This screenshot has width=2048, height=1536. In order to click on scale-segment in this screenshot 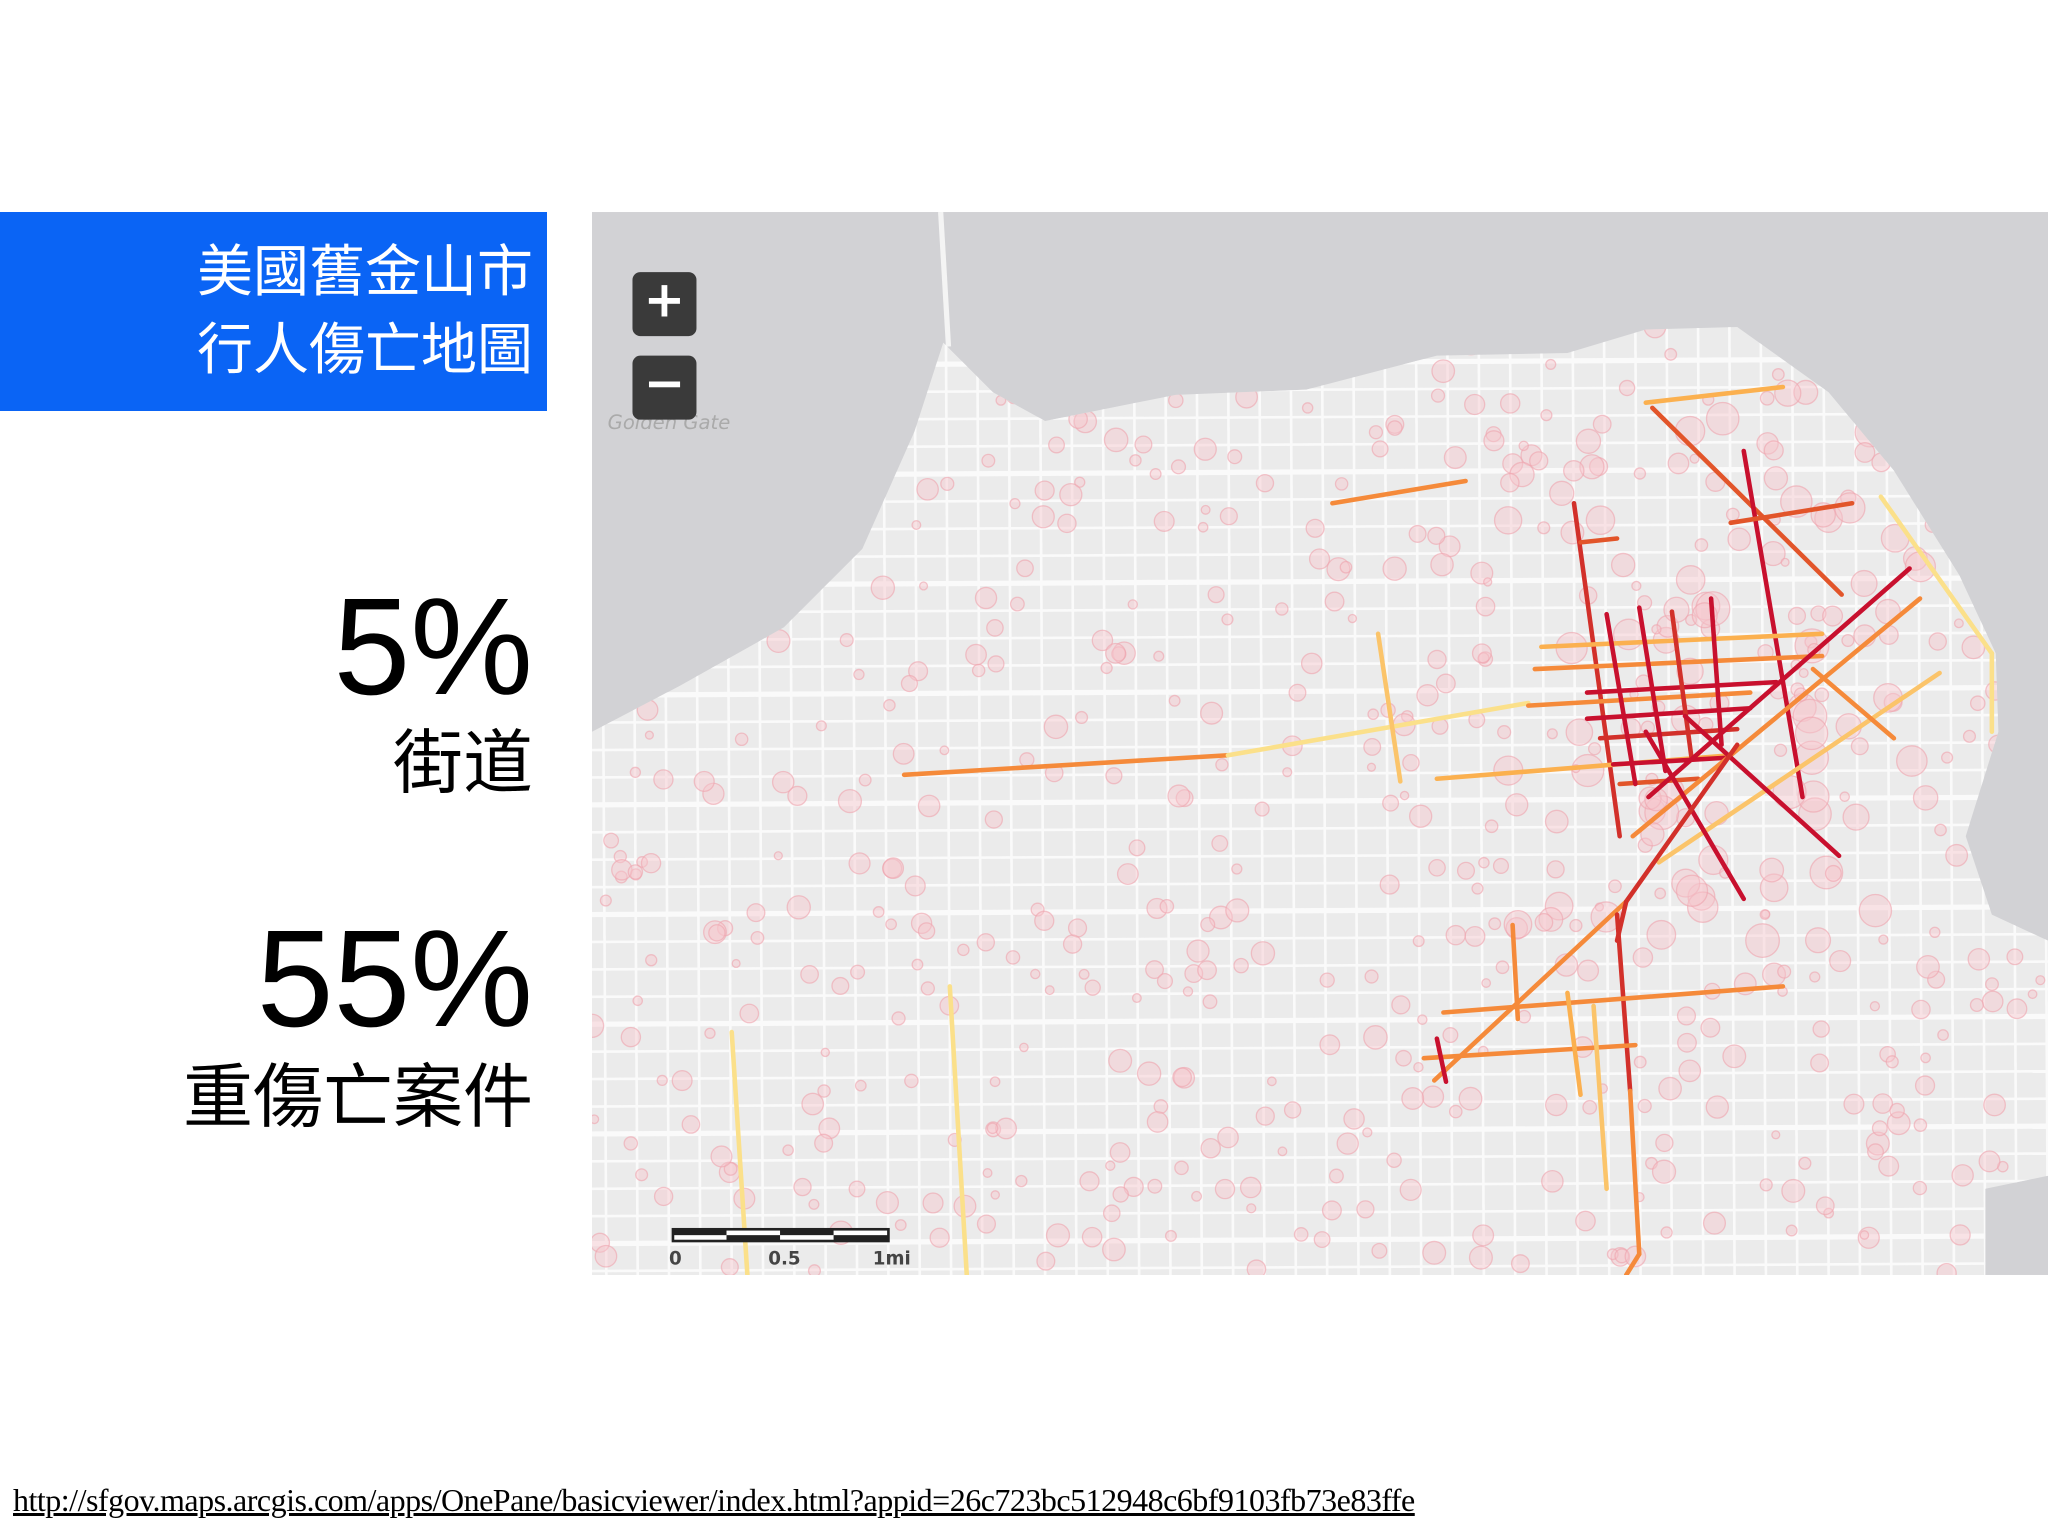, I will do `click(807, 1232)`.